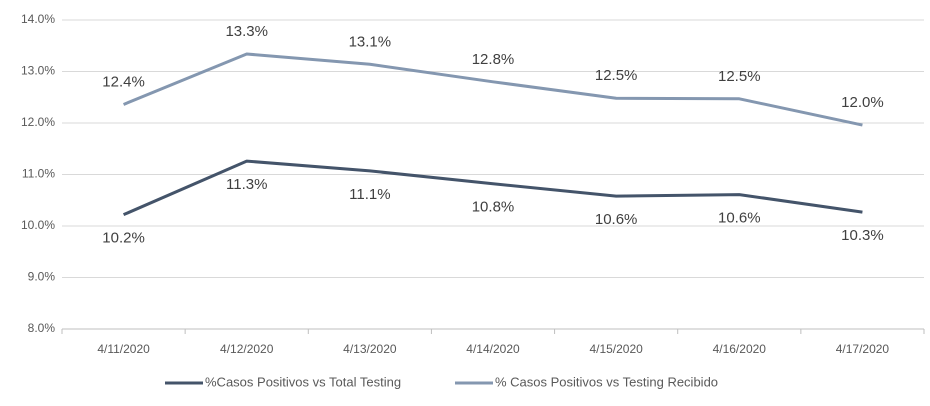  What do you see at coordinates (303, 381) in the screenshot?
I see `legend-label: %Casos Positivos vs Total Testing` at bounding box center [303, 381].